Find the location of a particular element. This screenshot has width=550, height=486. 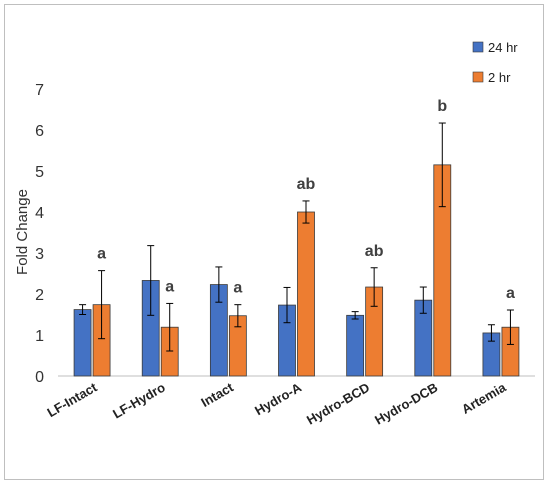

category-label: Hydro-DCB is located at coordinates (406, 404).